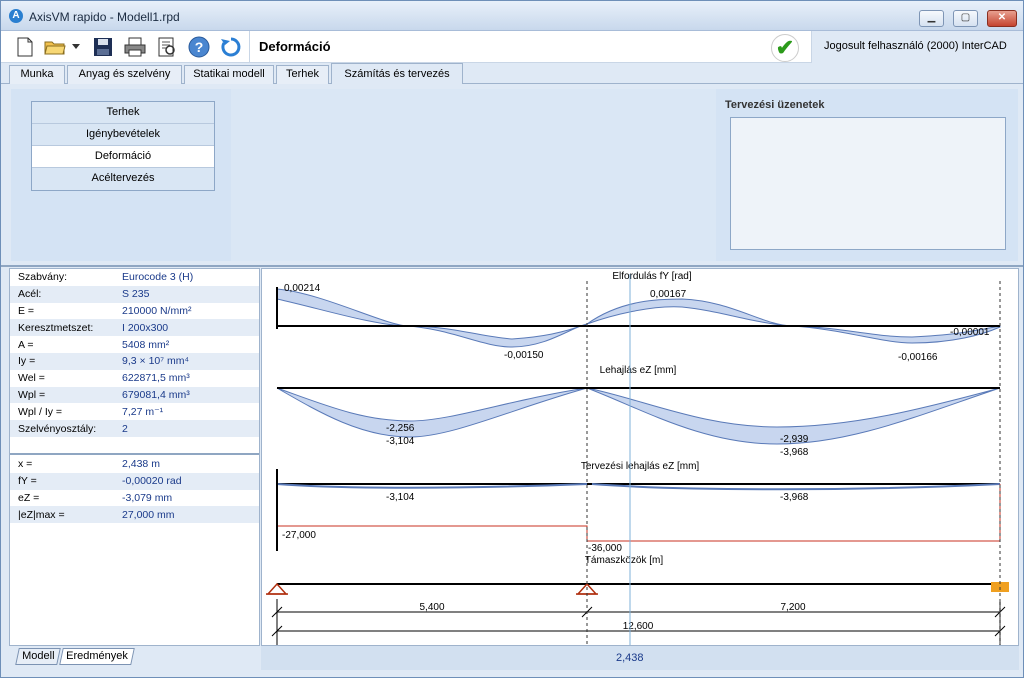 The image size is (1024, 678). Describe the element at coordinates (473, 175) in the screenshot. I see `middle-panel` at that location.